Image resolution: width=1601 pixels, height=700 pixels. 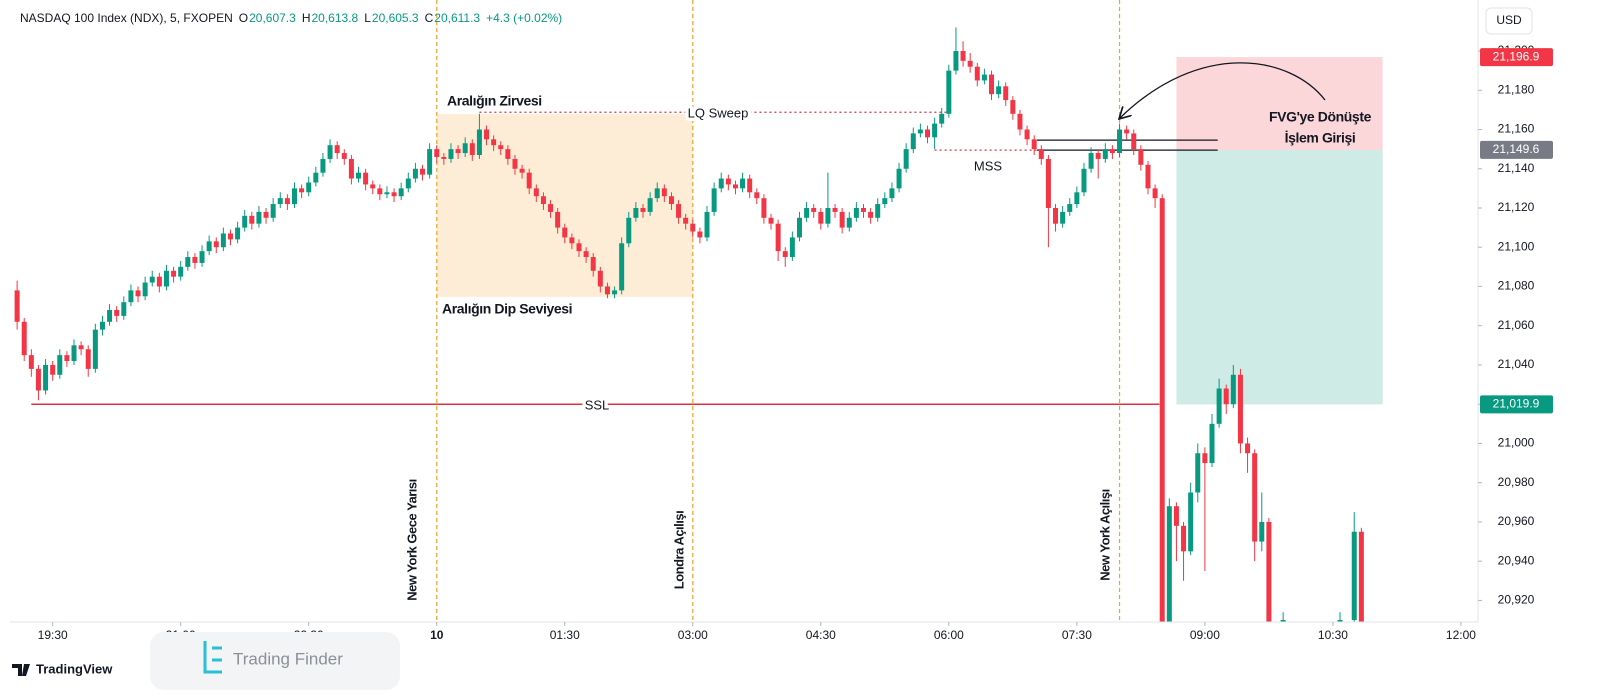 I want to click on x-tick-label: 09:00, so click(x=1205, y=635).